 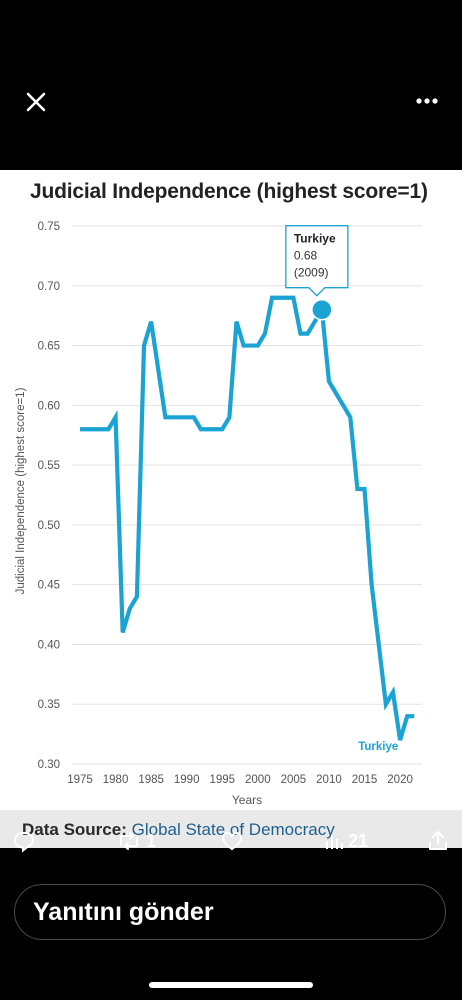 I want to click on views-button: 21, so click(x=346, y=841).